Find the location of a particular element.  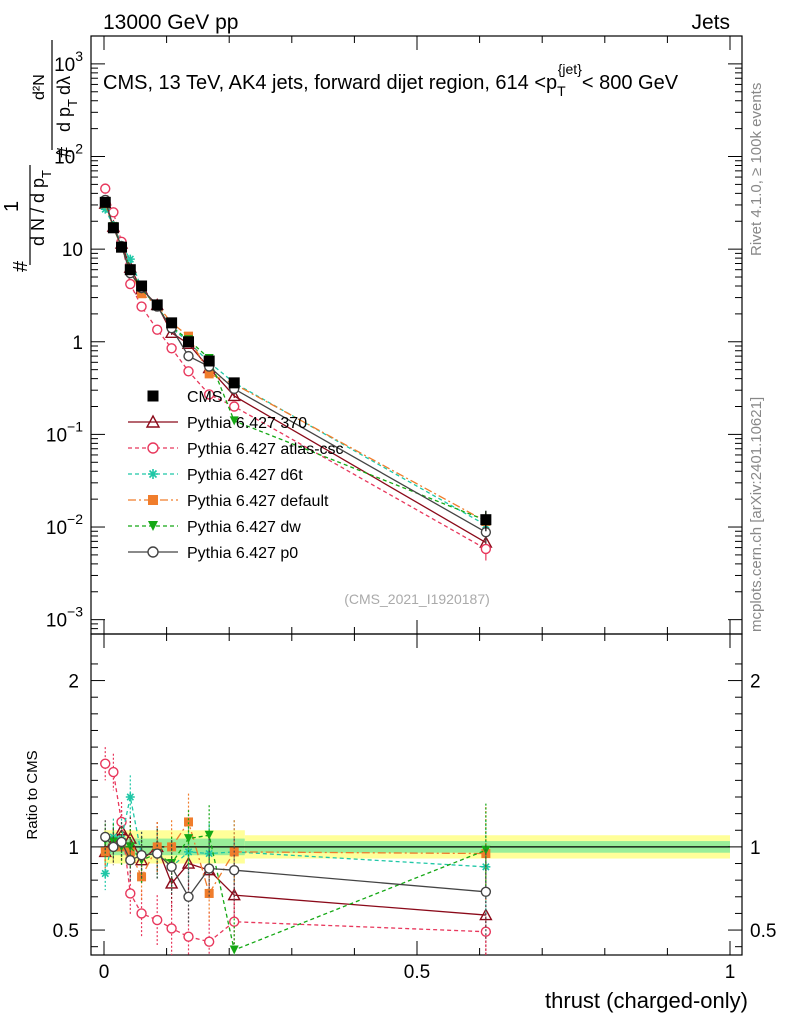

point-p0 is located at coordinates (188, 356).